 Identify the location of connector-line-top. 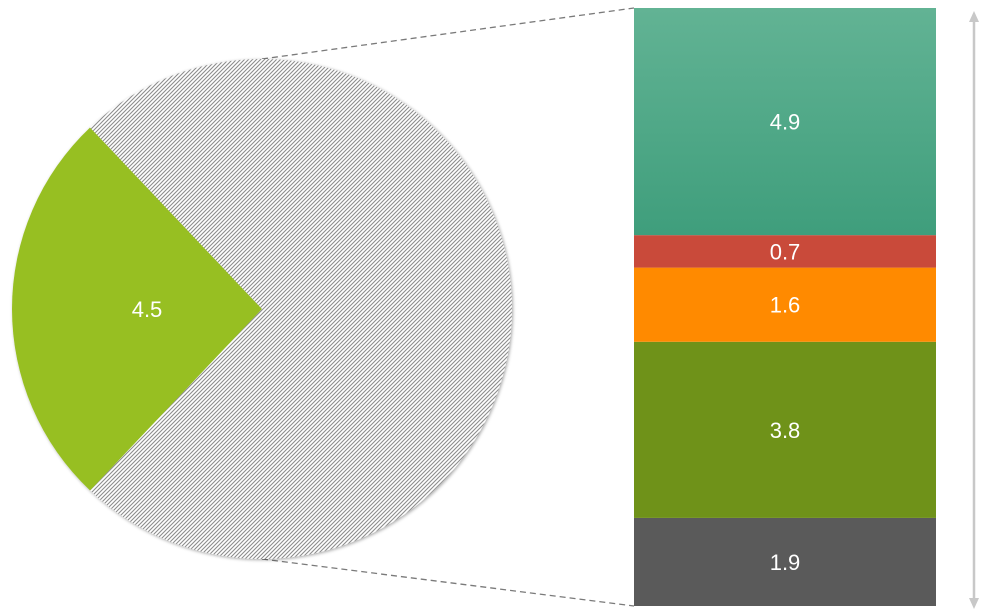
(448, 33).